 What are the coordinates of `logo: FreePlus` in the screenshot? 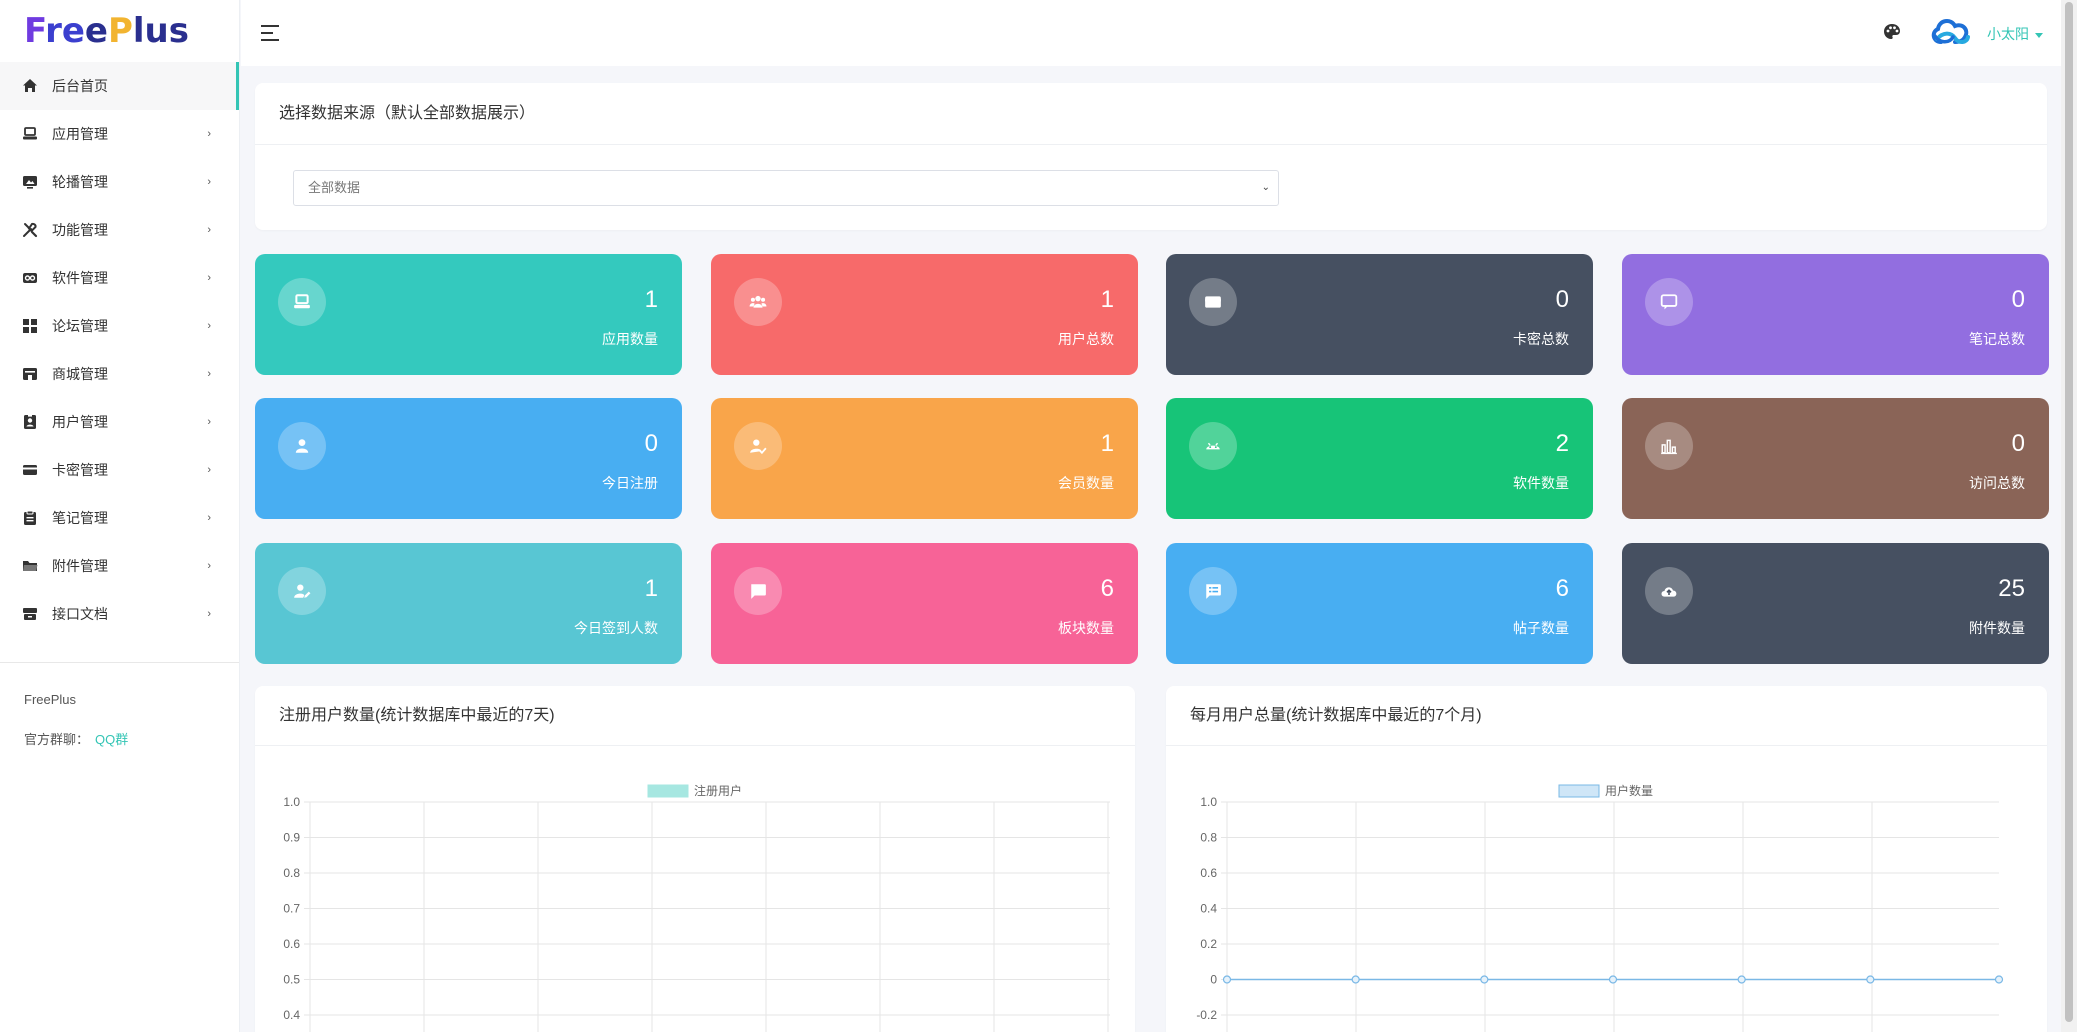 It's located at (119, 31).